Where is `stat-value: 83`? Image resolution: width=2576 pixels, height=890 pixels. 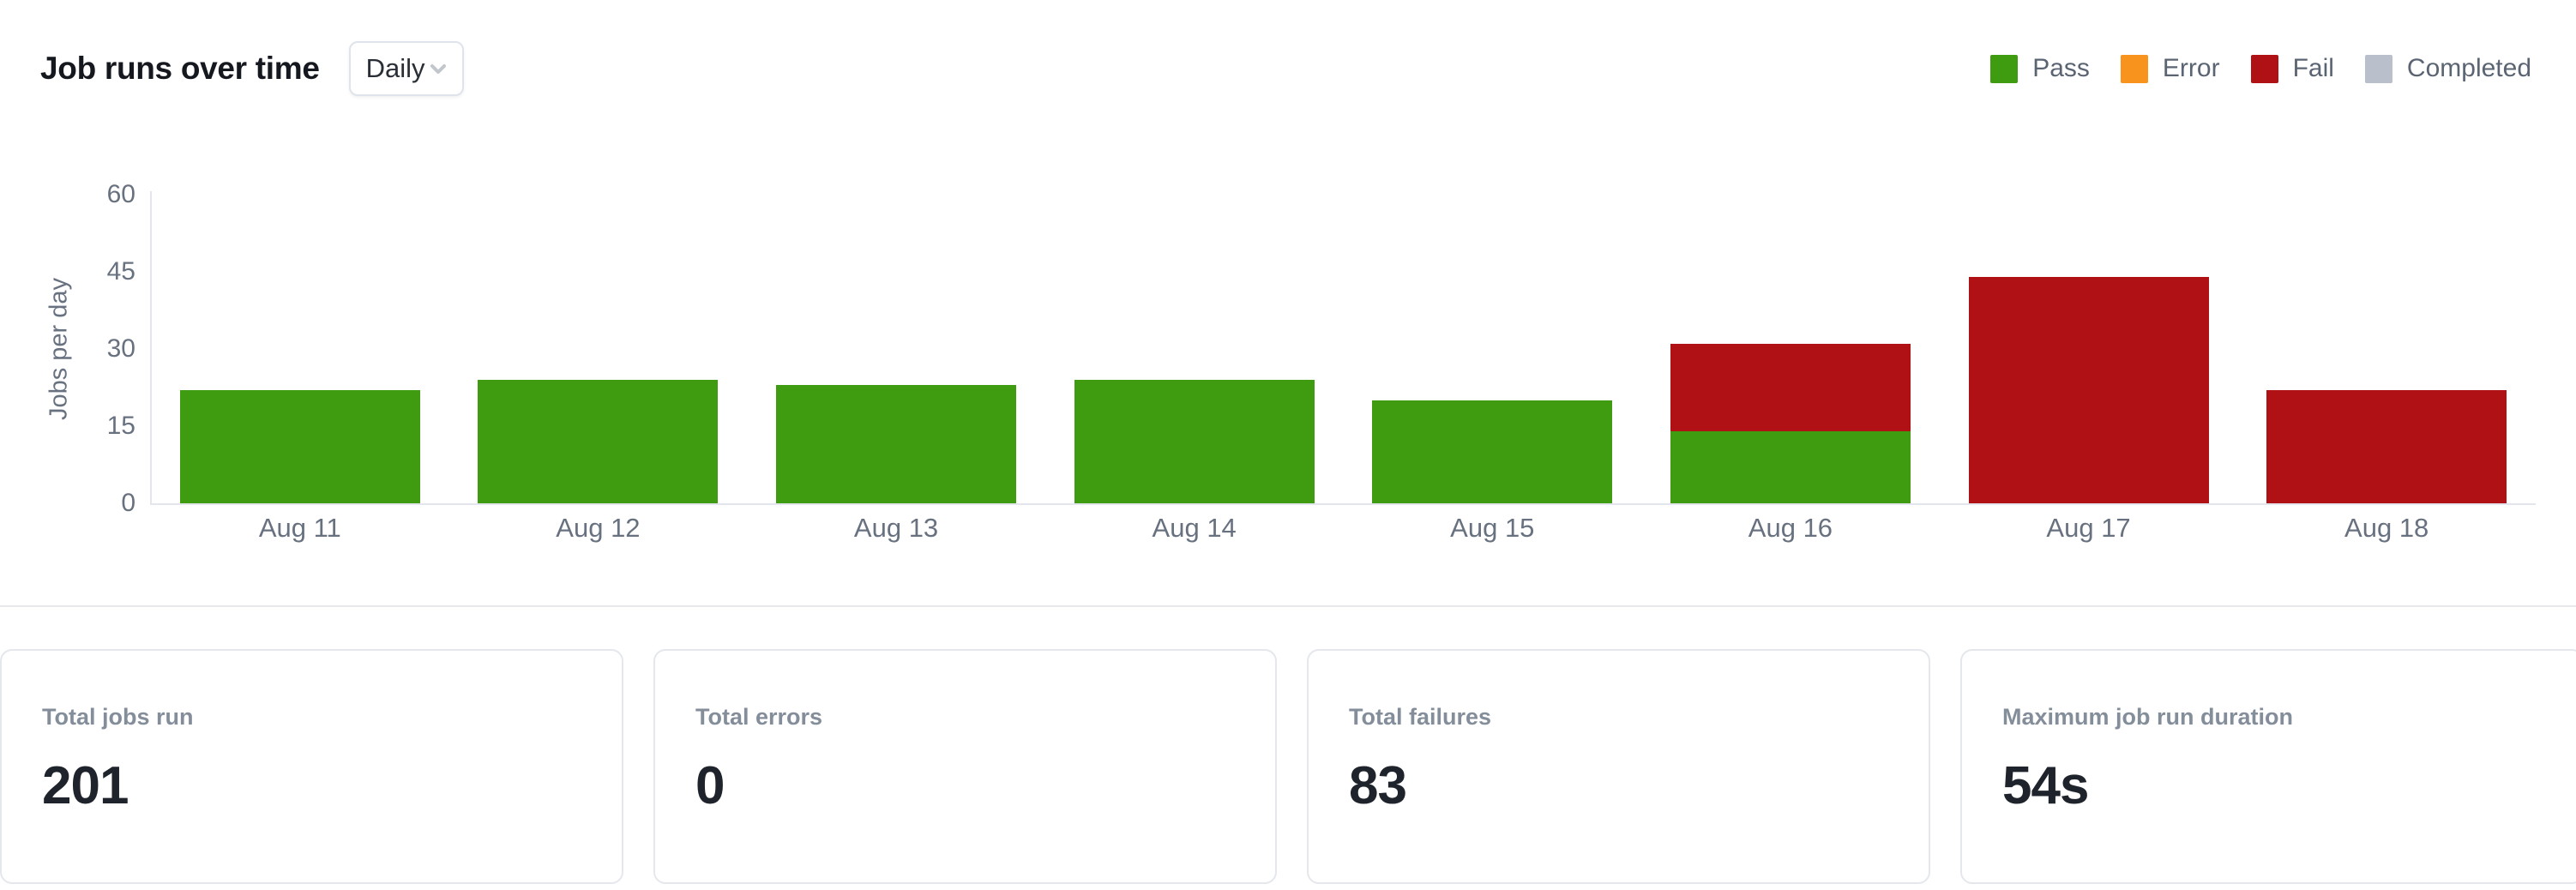 stat-value: 83 is located at coordinates (1378, 785).